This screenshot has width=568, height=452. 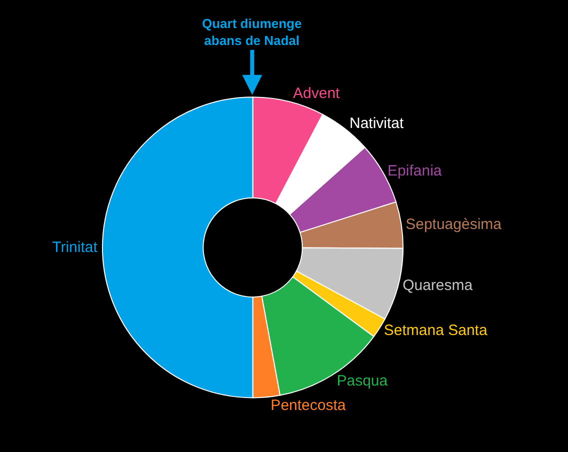 I want to click on slice-label: Trinitat, so click(x=75, y=247).